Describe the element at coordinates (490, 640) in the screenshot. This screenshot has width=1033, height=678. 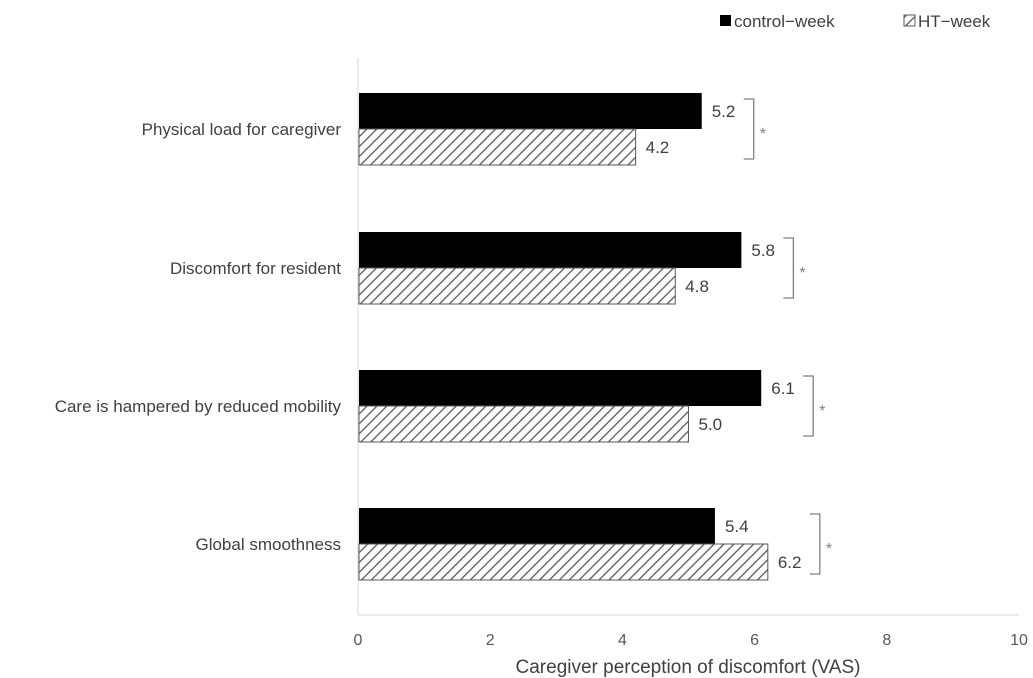
I see `x-tick-label: 2` at that location.